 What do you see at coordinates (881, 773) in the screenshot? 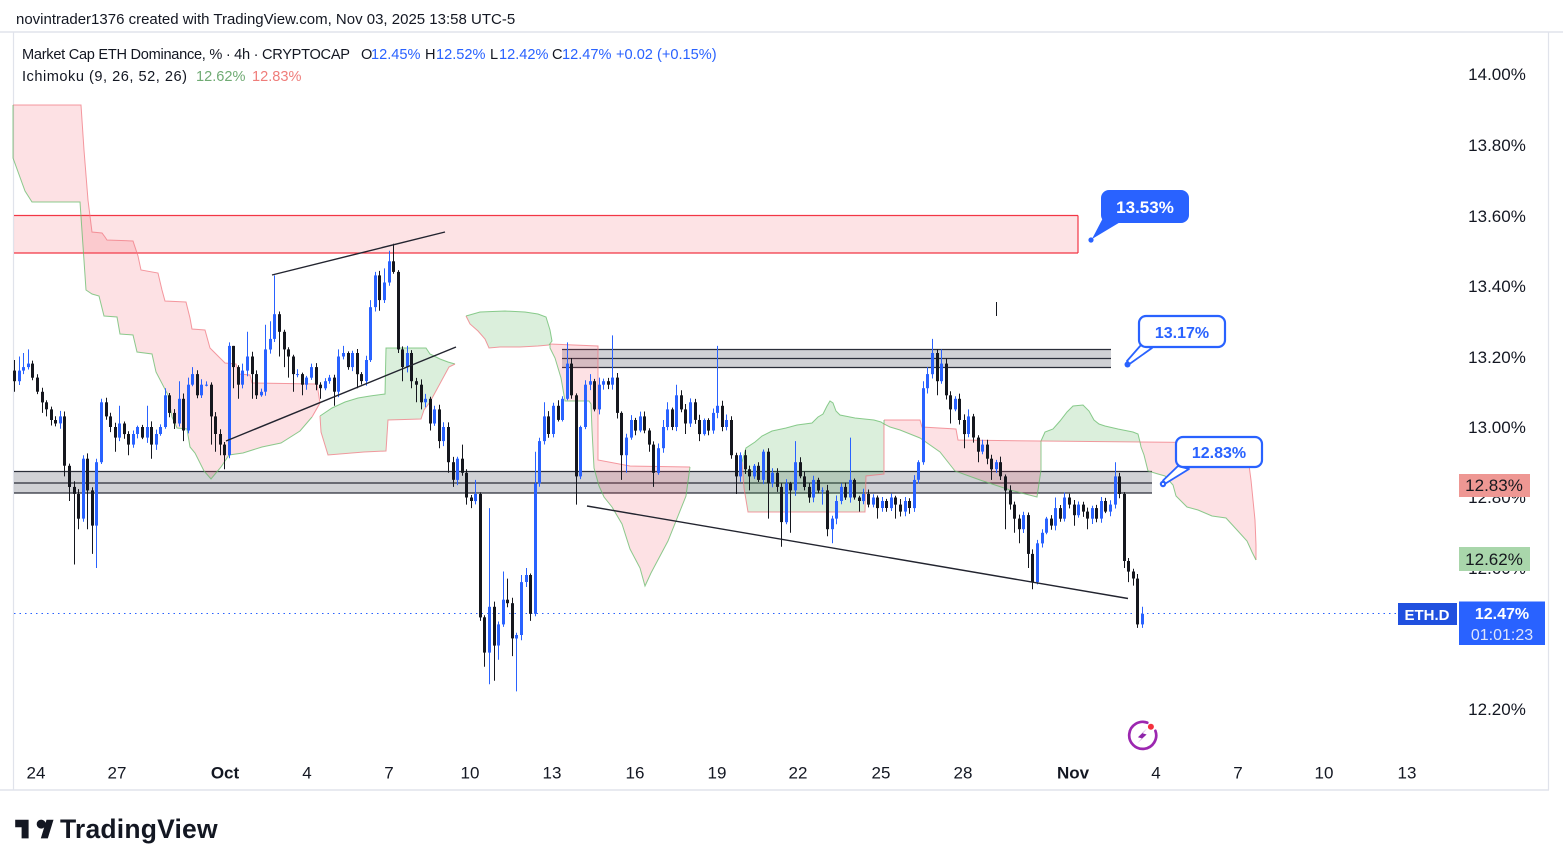
I see `svg-text: 25` at bounding box center [881, 773].